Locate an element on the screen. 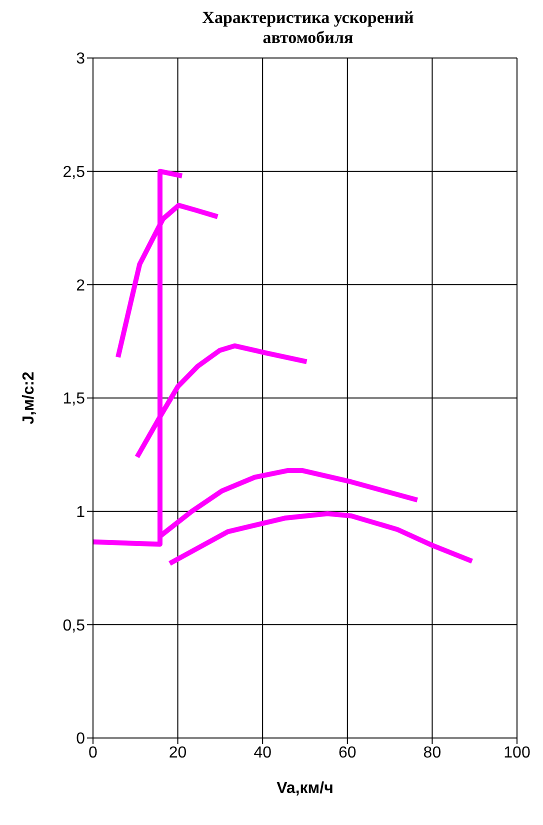 The image size is (543, 825). x-axis-title: Va,км/ч is located at coordinates (305, 788).